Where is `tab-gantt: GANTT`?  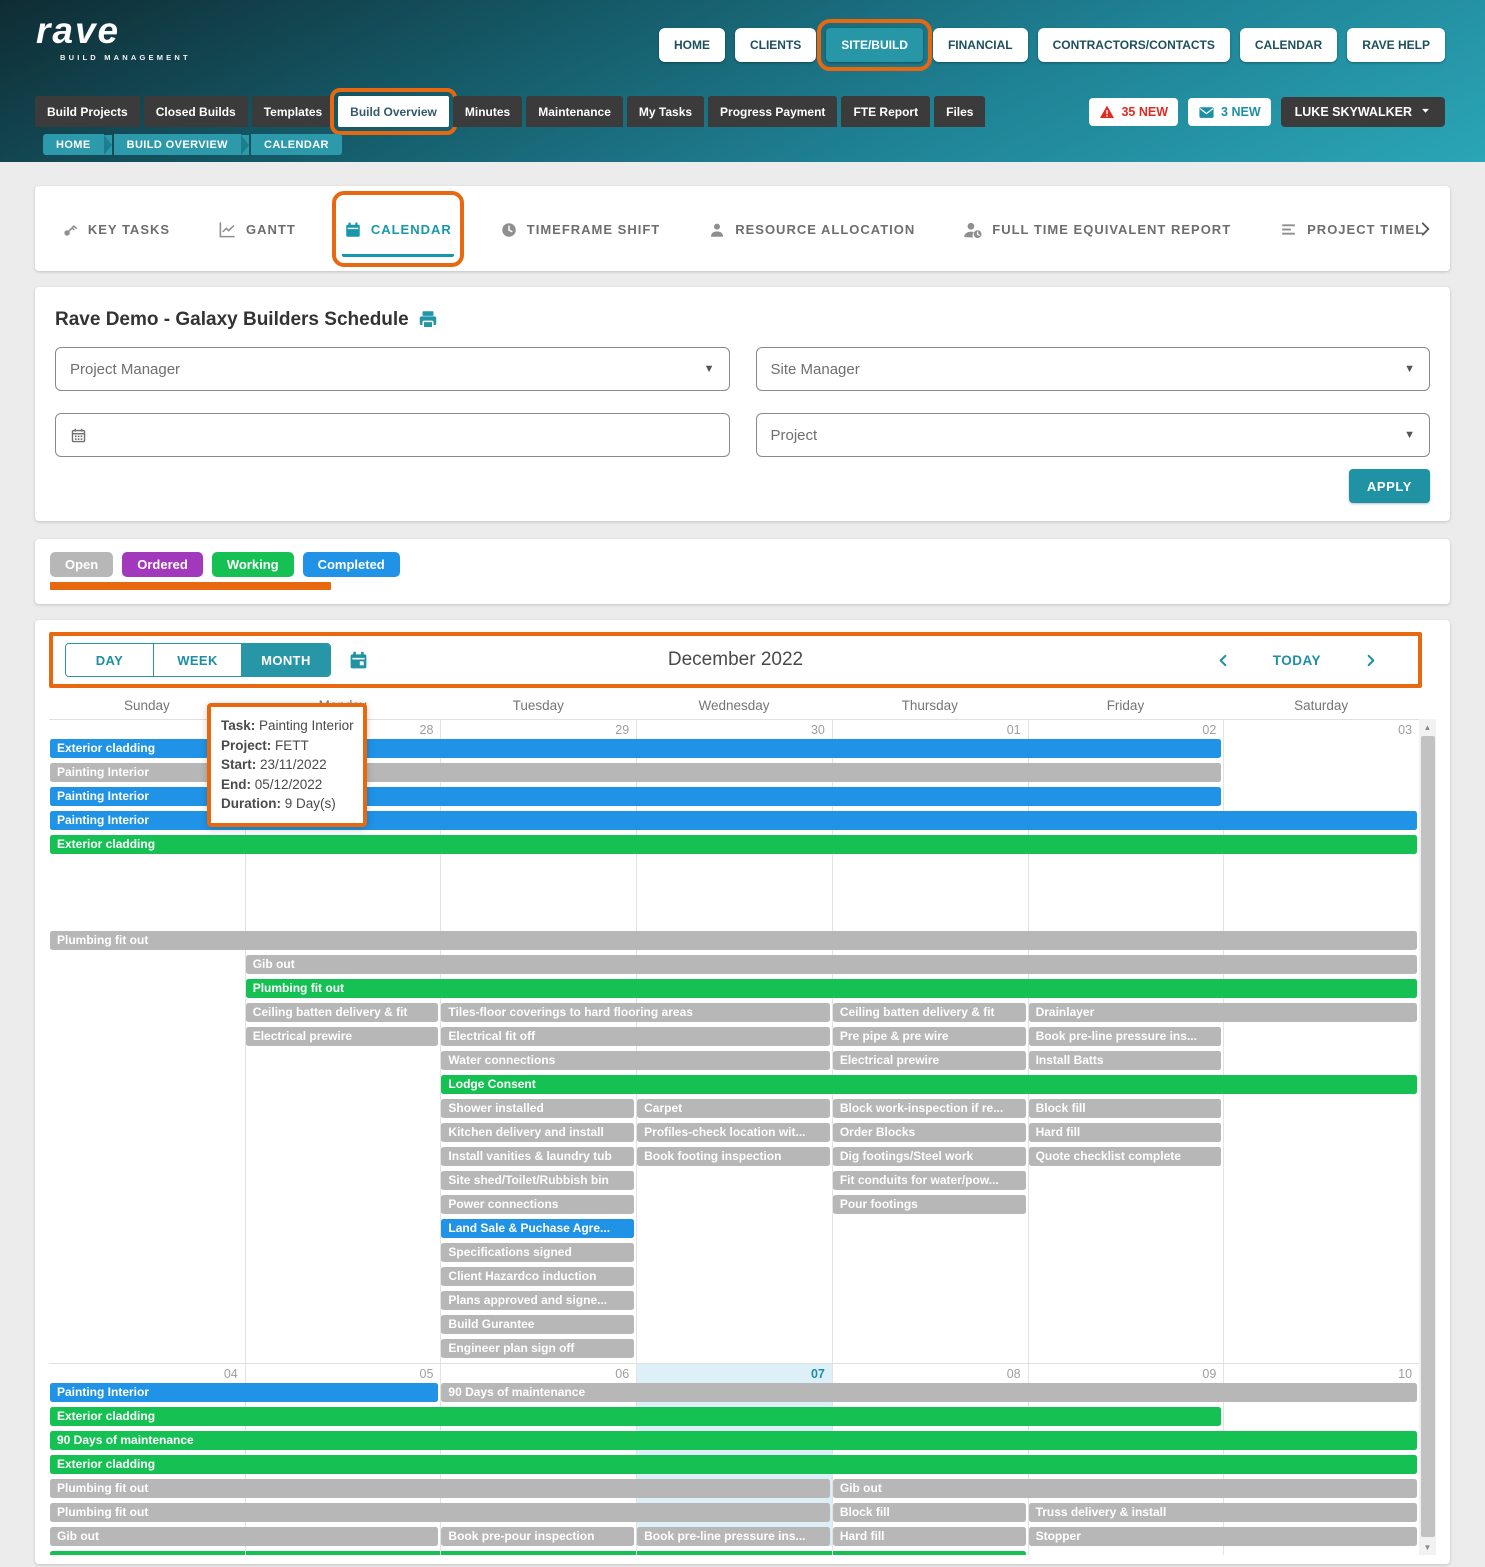 tab-gantt: GANTT is located at coordinates (257, 228).